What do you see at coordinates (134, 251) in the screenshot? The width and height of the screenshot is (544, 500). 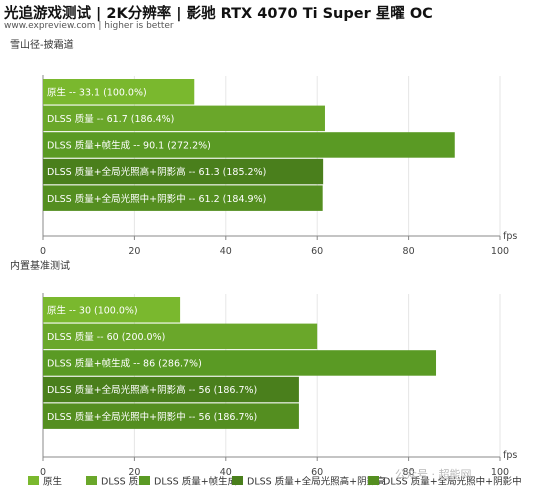 I see `chart-0-tick-label: 20` at bounding box center [134, 251].